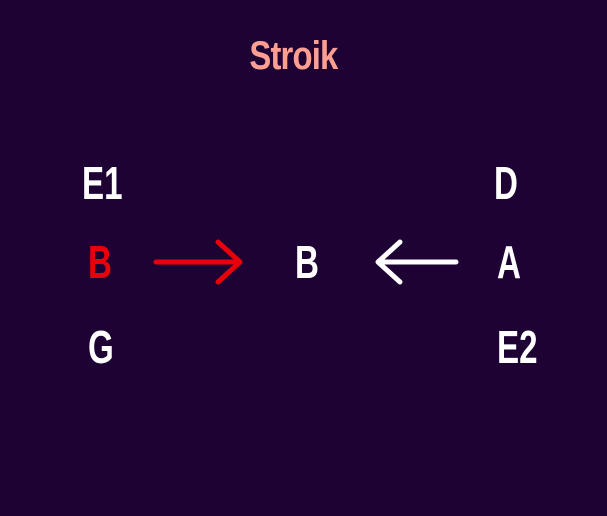  I want to click on right-note-a: A, so click(509, 262).